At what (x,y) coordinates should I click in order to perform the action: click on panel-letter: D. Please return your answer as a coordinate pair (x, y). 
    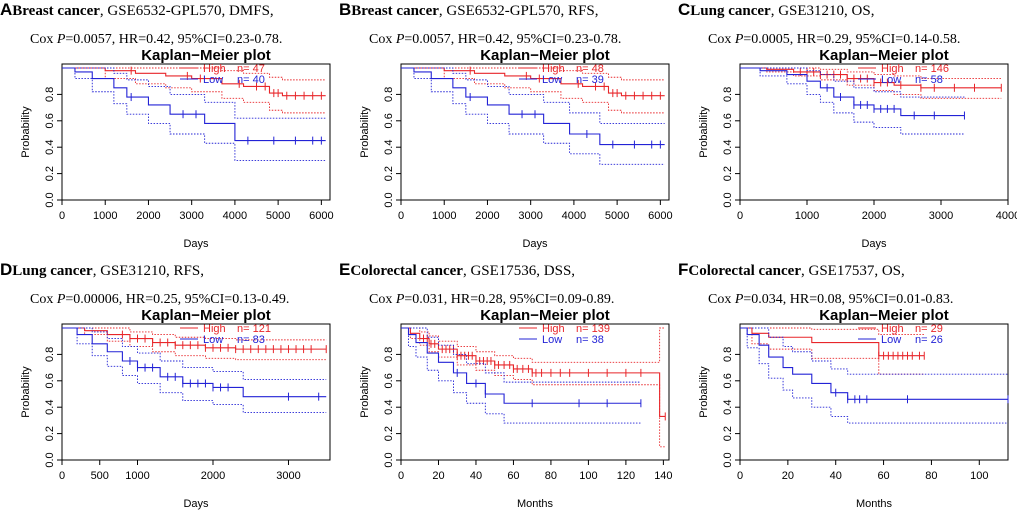
    Looking at the image, I should click on (6, 269).